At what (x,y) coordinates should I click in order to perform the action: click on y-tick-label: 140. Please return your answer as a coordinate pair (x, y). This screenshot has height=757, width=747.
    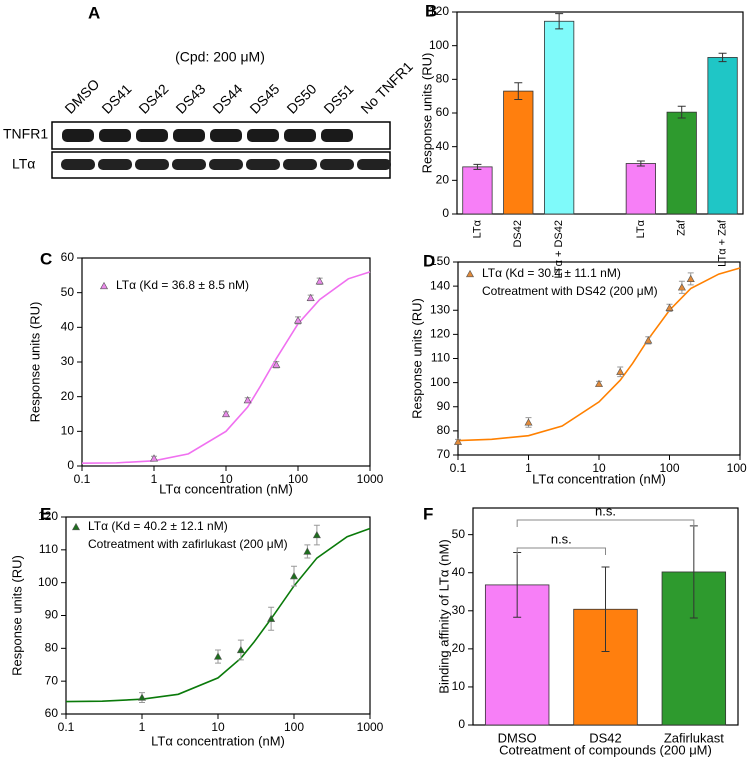
    Looking at the image, I should click on (440, 285).